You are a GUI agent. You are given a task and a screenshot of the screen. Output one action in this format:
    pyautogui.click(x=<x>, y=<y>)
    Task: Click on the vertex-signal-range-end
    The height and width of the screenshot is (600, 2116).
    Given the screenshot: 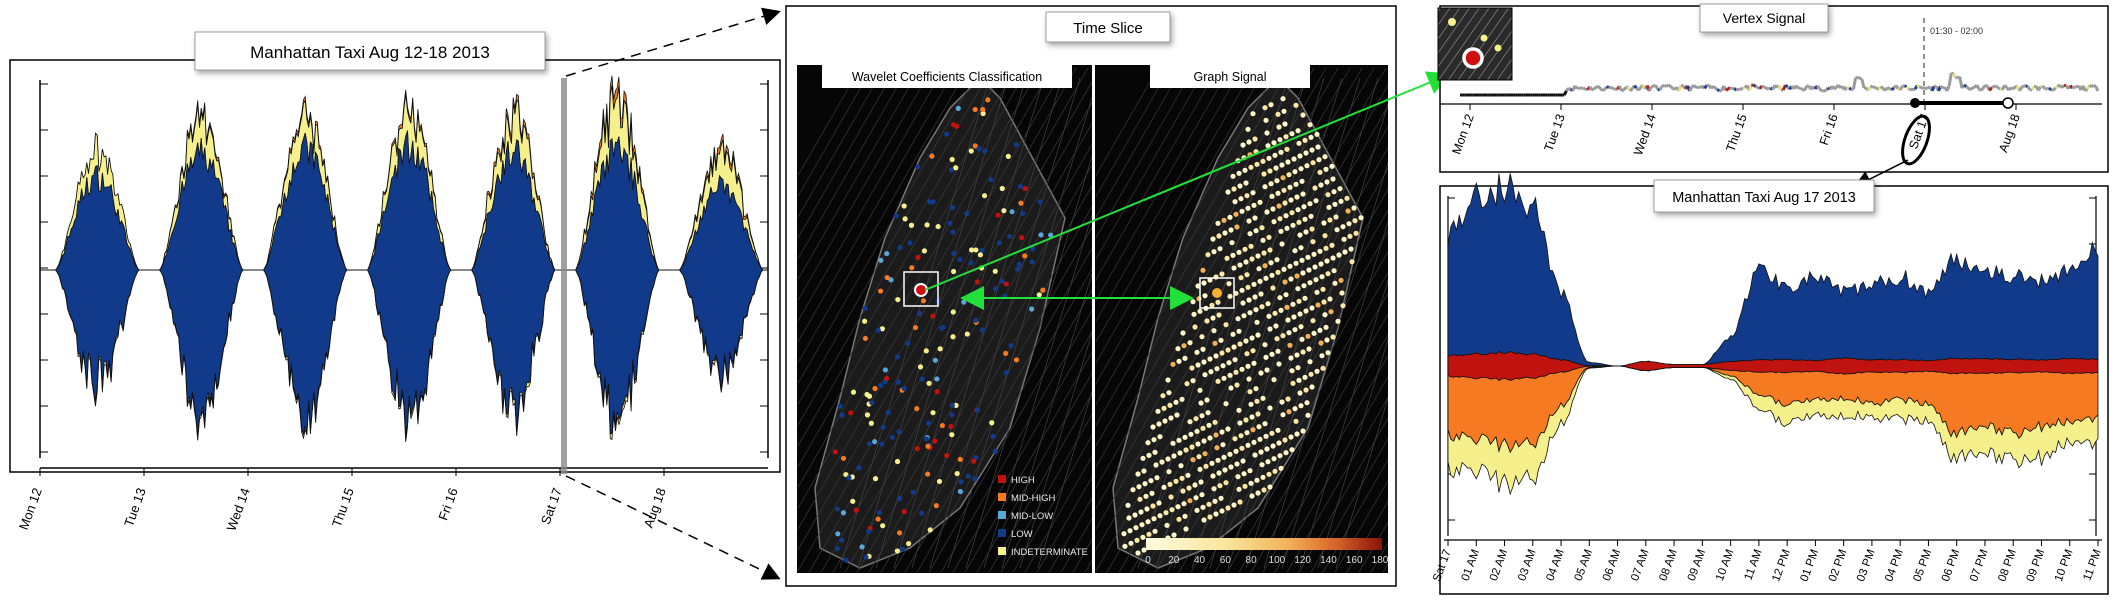 What is the action you would take?
    pyautogui.click(x=2008, y=103)
    